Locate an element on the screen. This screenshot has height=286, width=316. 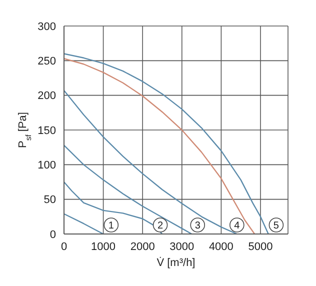
x-tick-label: 0 is located at coordinates (64, 246).